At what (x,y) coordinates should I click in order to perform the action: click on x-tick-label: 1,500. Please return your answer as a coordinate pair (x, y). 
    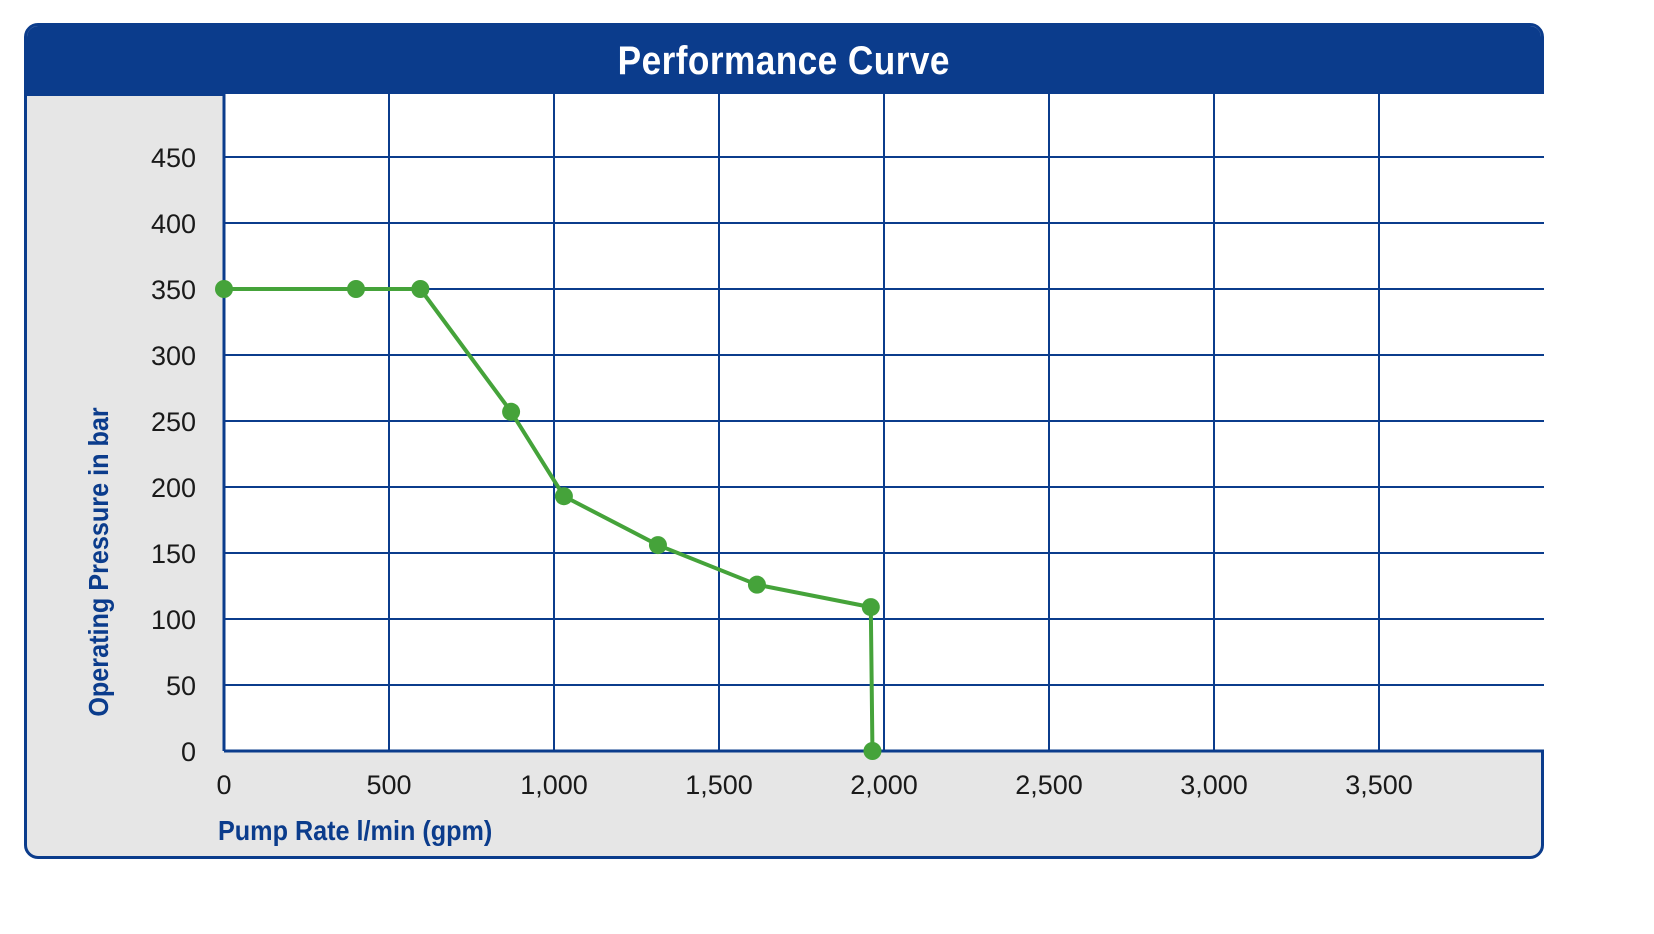
    Looking at the image, I should click on (719, 785).